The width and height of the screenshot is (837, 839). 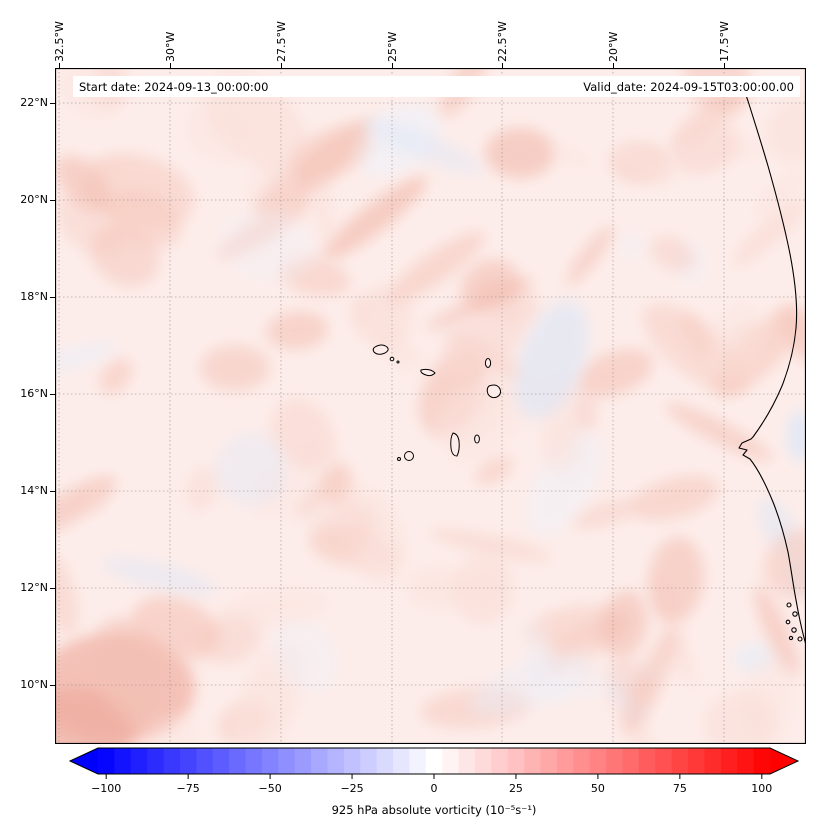 What do you see at coordinates (34, 684) in the screenshot?
I see `lat-tick-label: 10°N` at bounding box center [34, 684].